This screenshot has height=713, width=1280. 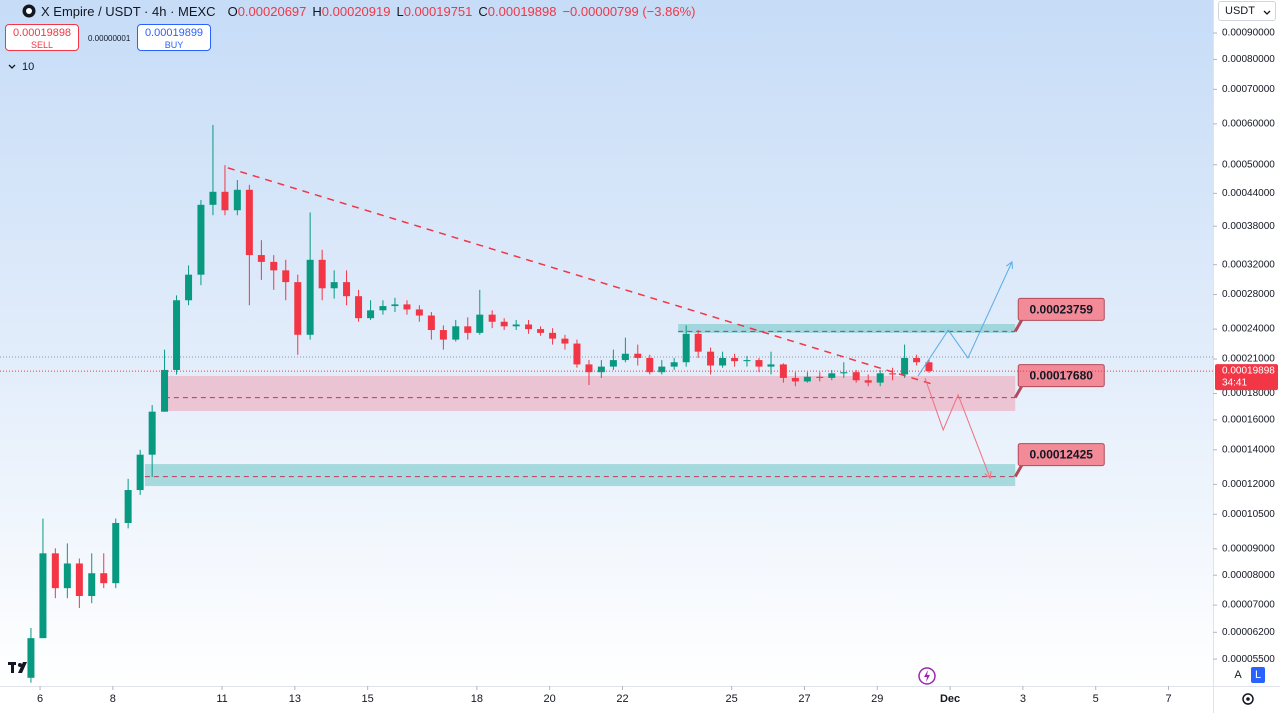 I want to click on y-tick-label: 0.00010500, so click(x=1248, y=514).